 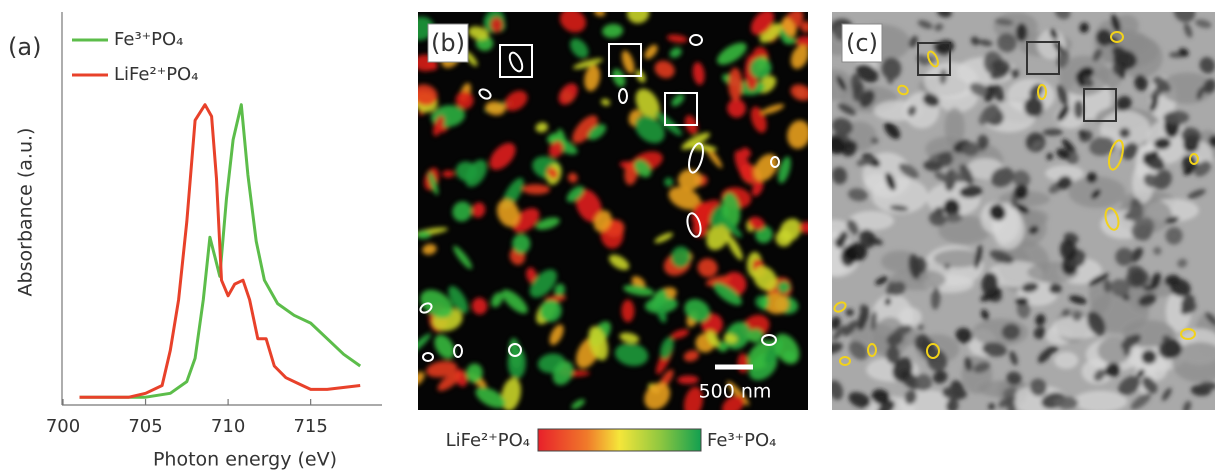 I want to click on y-axis-label: Absorbance (a.u.), so click(x=26, y=212).